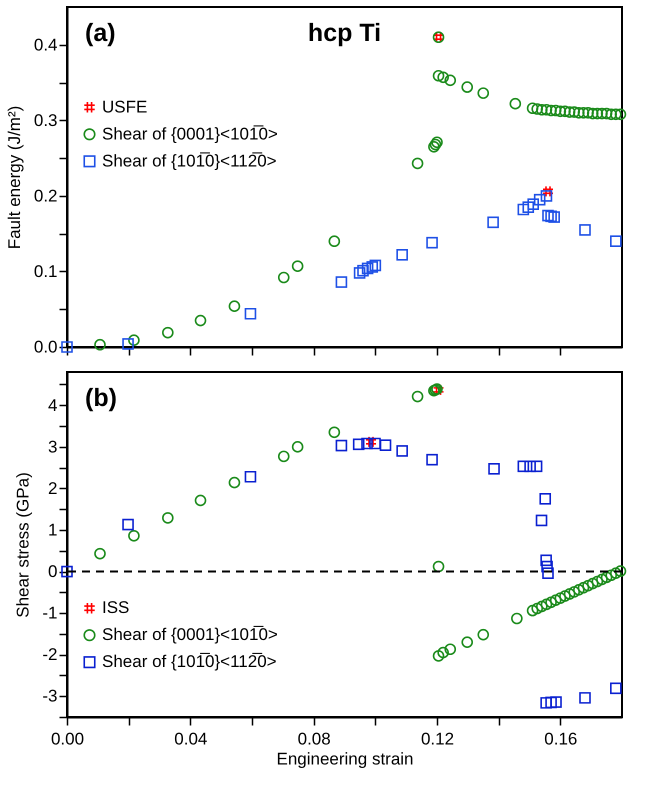 Image resolution: width=659 pixels, height=799 pixels. What do you see at coordinates (50, 613) in the screenshot?
I see `y-tick-label: -1` at bounding box center [50, 613].